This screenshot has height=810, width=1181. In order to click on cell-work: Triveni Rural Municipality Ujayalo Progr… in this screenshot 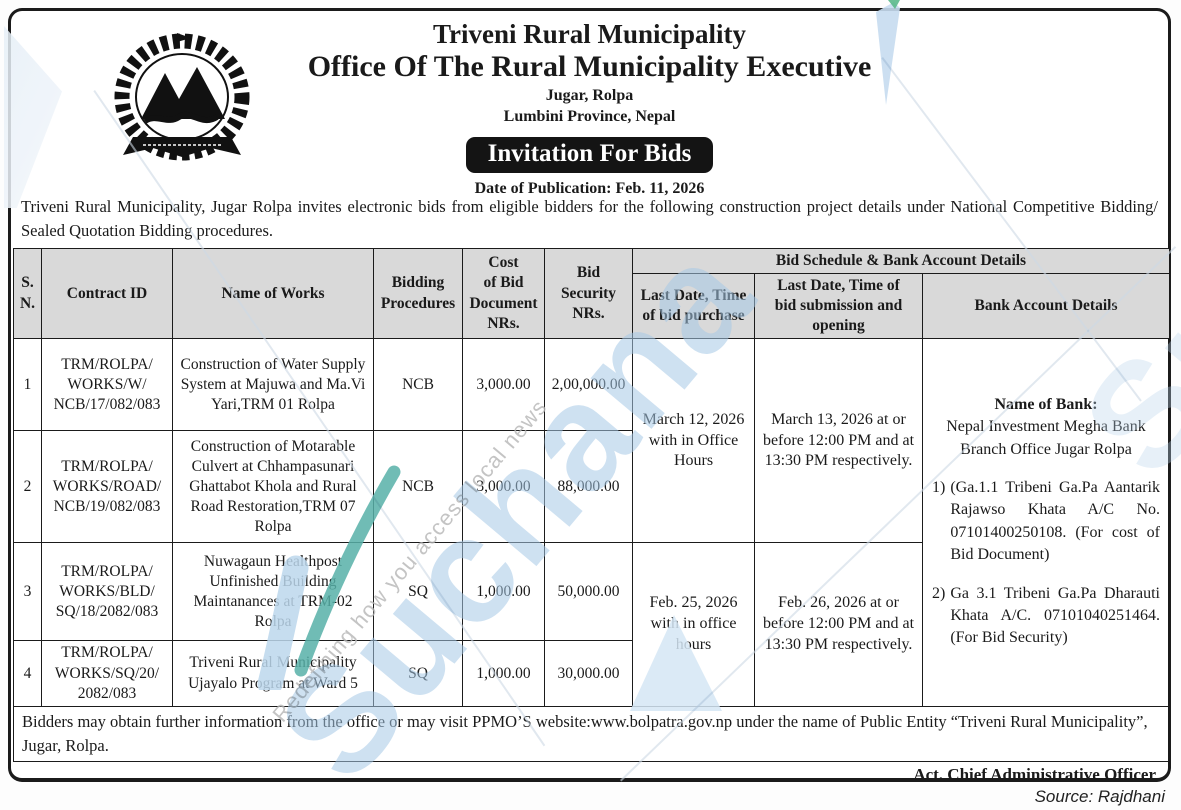, I will do `click(273, 673)`.